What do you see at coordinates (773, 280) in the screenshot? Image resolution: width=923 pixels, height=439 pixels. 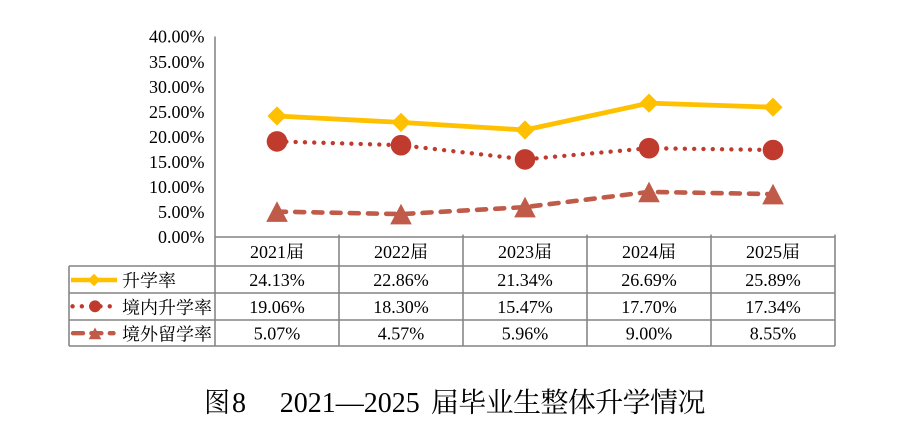 I see `svg-text: 25.89%` at bounding box center [773, 280].